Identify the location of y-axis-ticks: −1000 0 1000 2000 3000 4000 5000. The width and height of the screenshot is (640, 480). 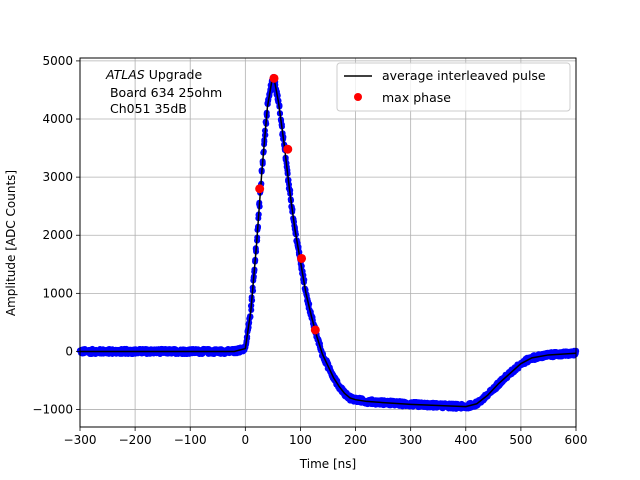
(56, 235).